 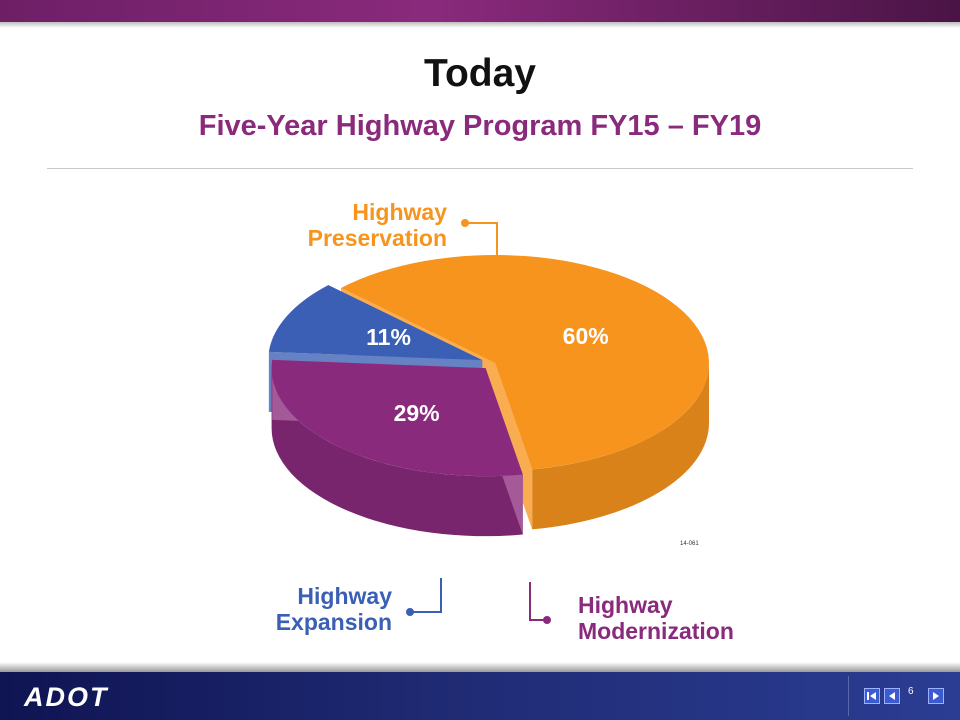 I want to click on footer-bar: ADOT 6, so click(x=480, y=696).